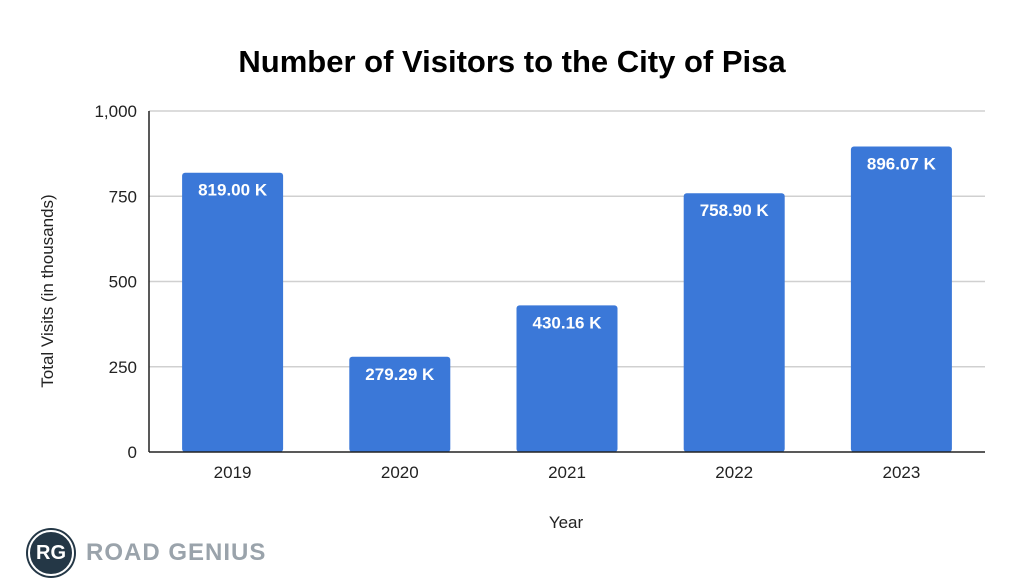 This screenshot has width=1024, height=582. I want to click on data-label: 819.00 K, so click(233, 190).